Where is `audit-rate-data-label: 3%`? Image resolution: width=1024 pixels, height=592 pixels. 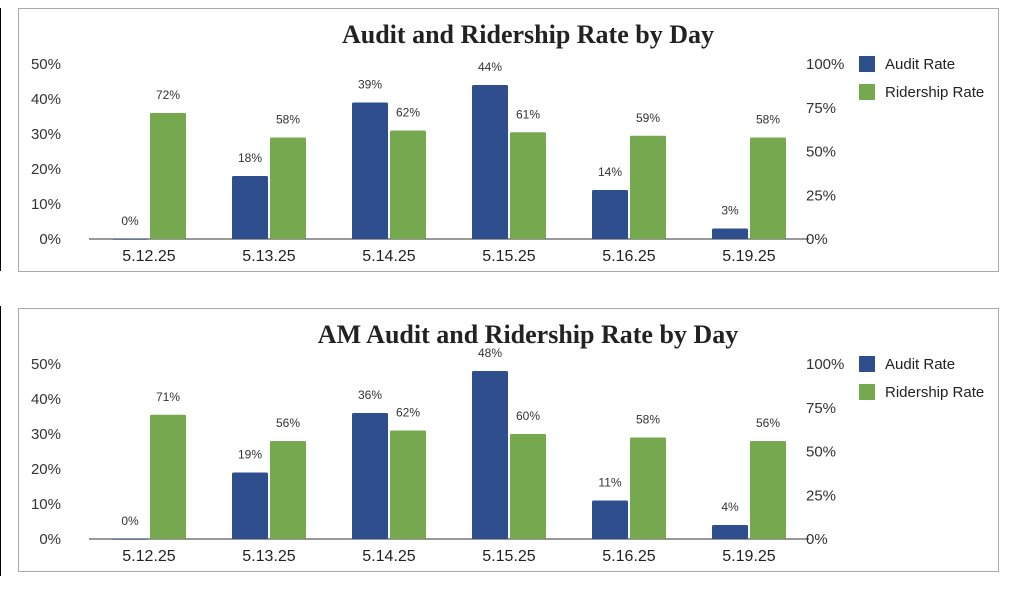 audit-rate-data-label: 3% is located at coordinates (730, 211).